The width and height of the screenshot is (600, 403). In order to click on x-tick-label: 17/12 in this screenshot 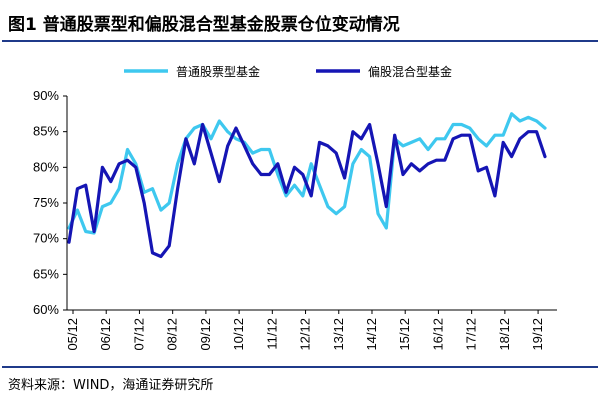, I will do `click(471, 334)`.